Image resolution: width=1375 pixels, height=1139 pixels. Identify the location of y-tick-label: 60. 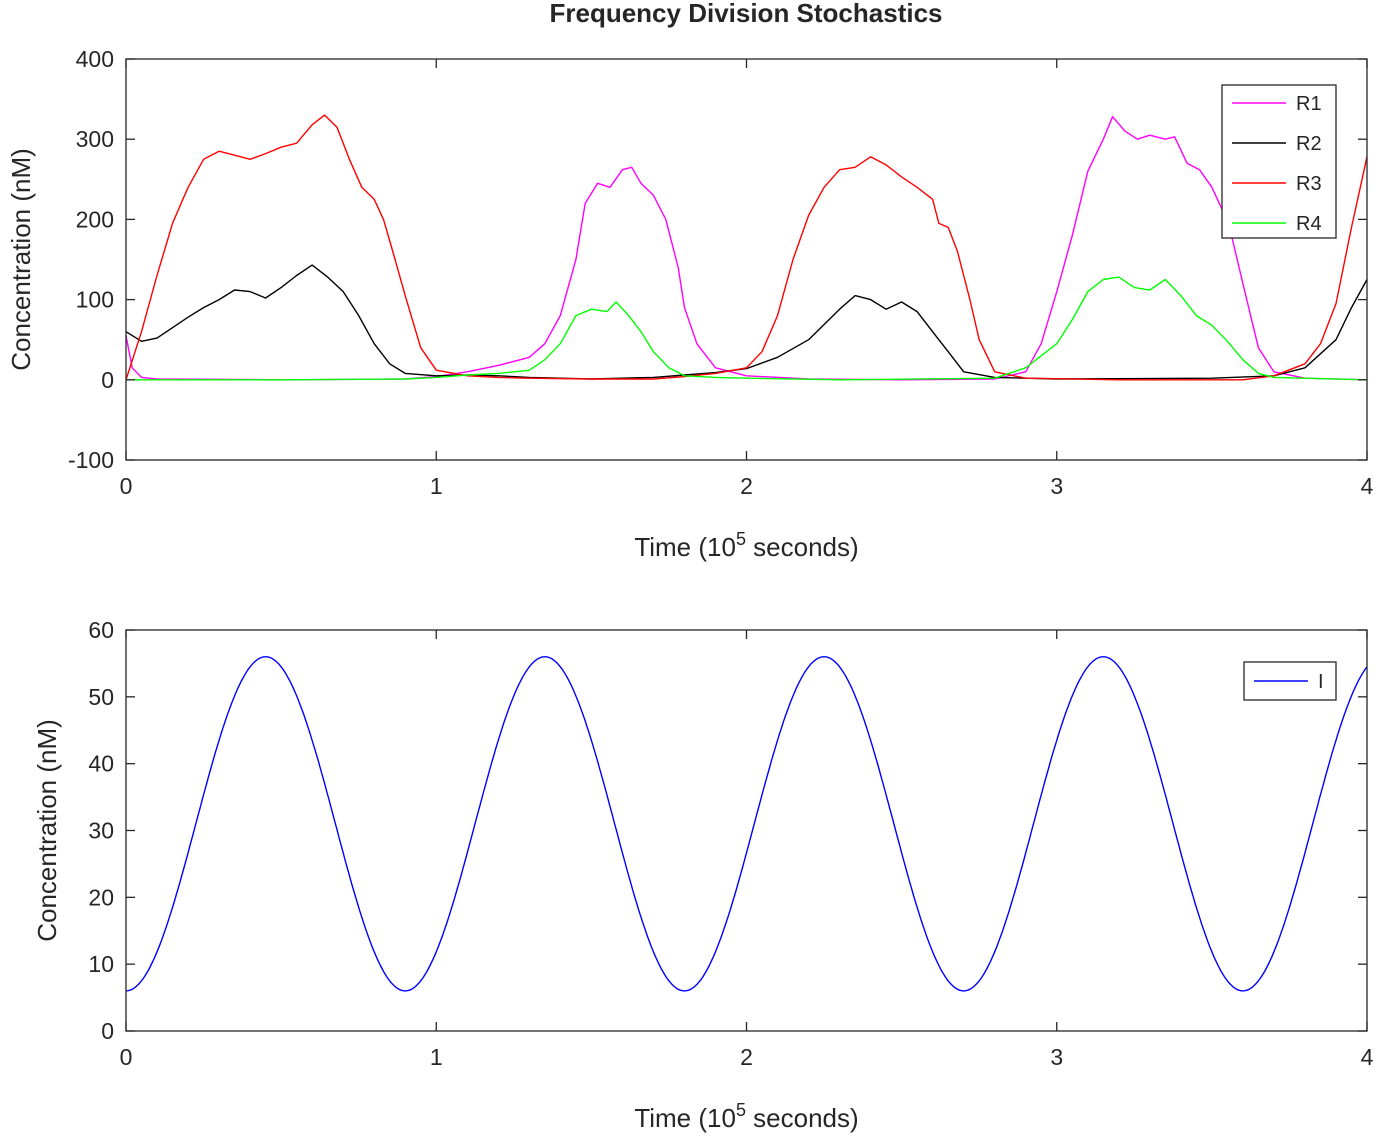
(101, 630).